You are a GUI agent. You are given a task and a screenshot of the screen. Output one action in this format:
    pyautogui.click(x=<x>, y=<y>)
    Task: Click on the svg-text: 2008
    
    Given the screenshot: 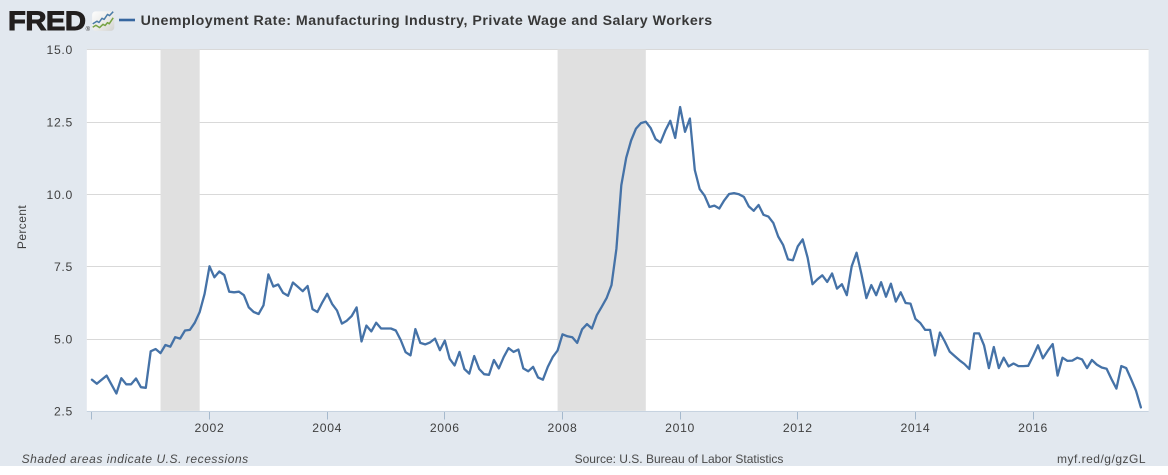 What is the action you would take?
    pyautogui.click(x=563, y=428)
    